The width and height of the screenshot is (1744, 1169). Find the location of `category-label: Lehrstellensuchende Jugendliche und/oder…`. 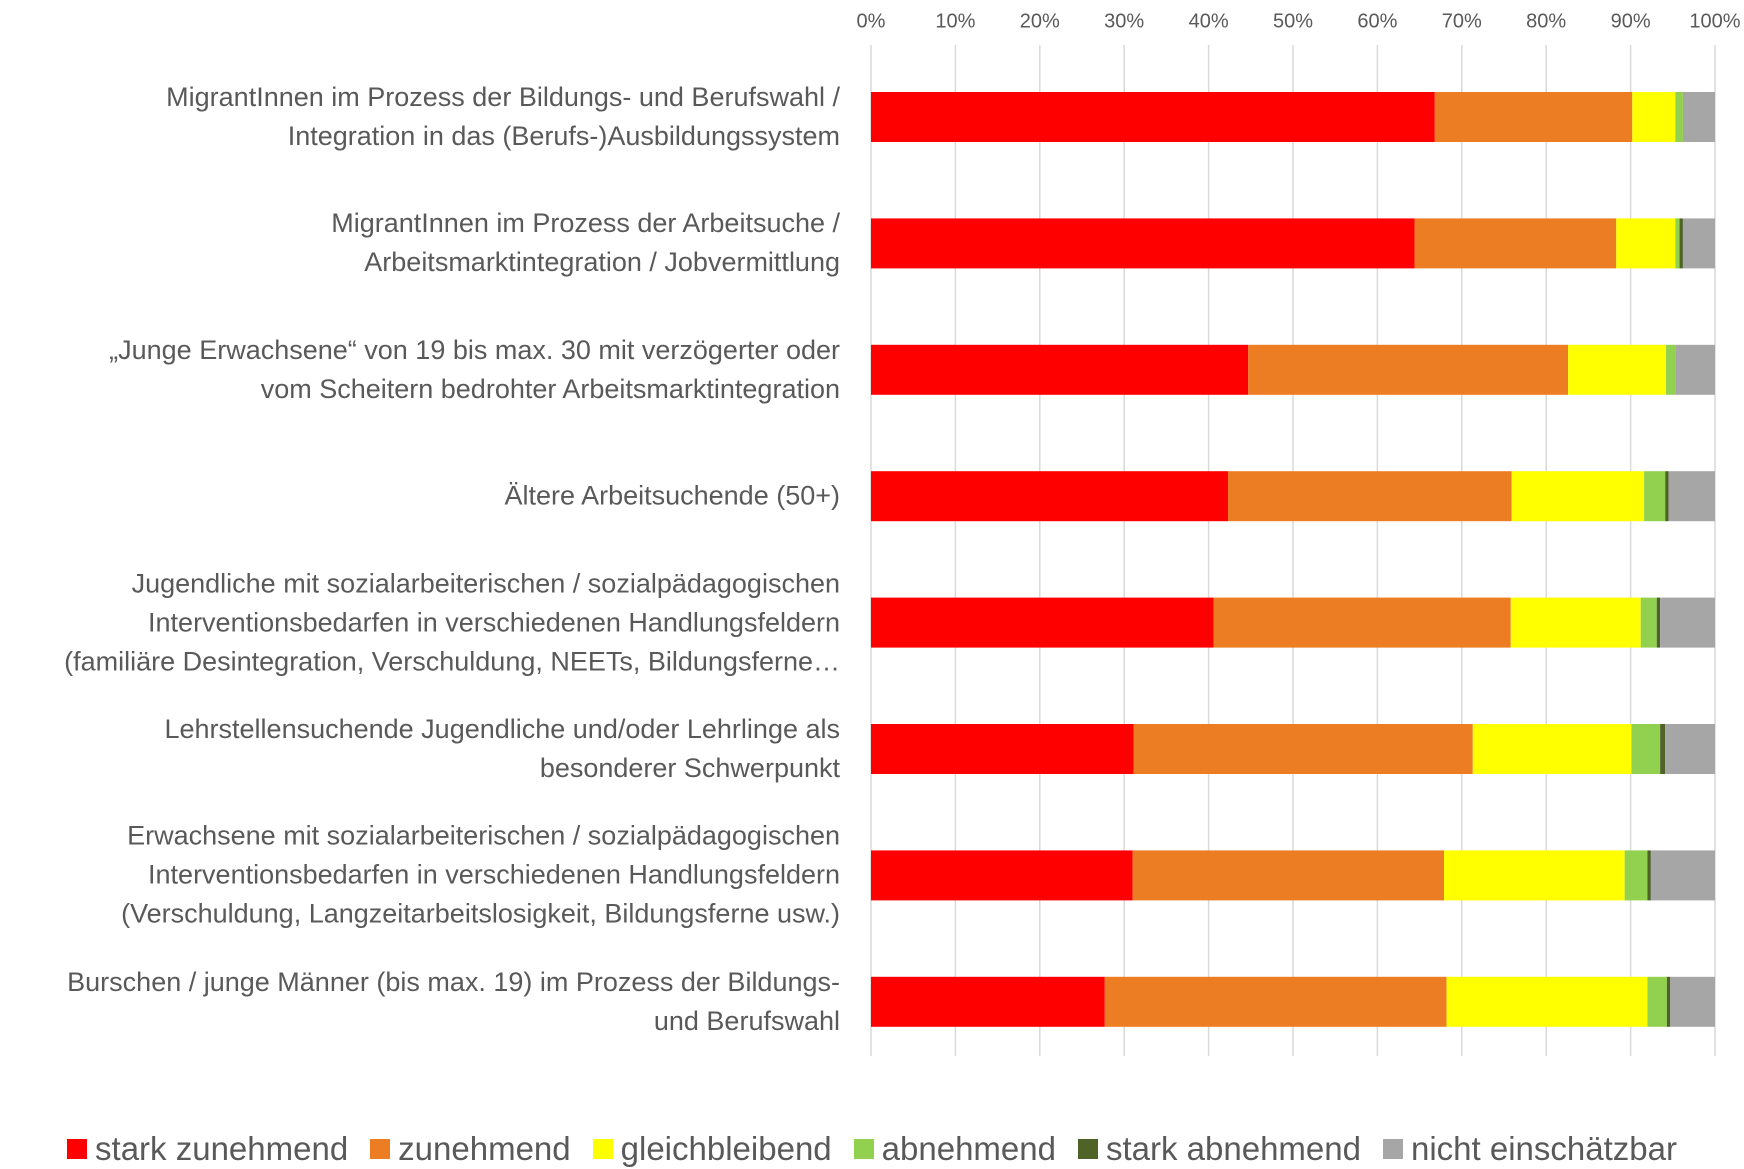

category-label: Lehrstellensuchende Jugendliche und/oder… is located at coordinates (502, 748).